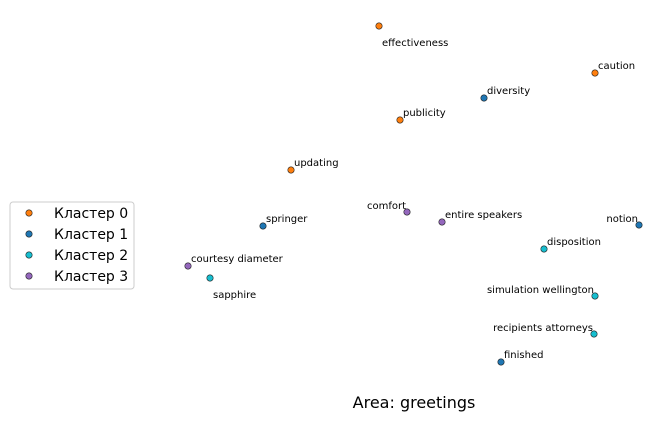 This screenshot has height=422, width=671. What do you see at coordinates (442, 222) in the screenshot?
I see `point-entire-speakers` at bounding box center [442, 222].